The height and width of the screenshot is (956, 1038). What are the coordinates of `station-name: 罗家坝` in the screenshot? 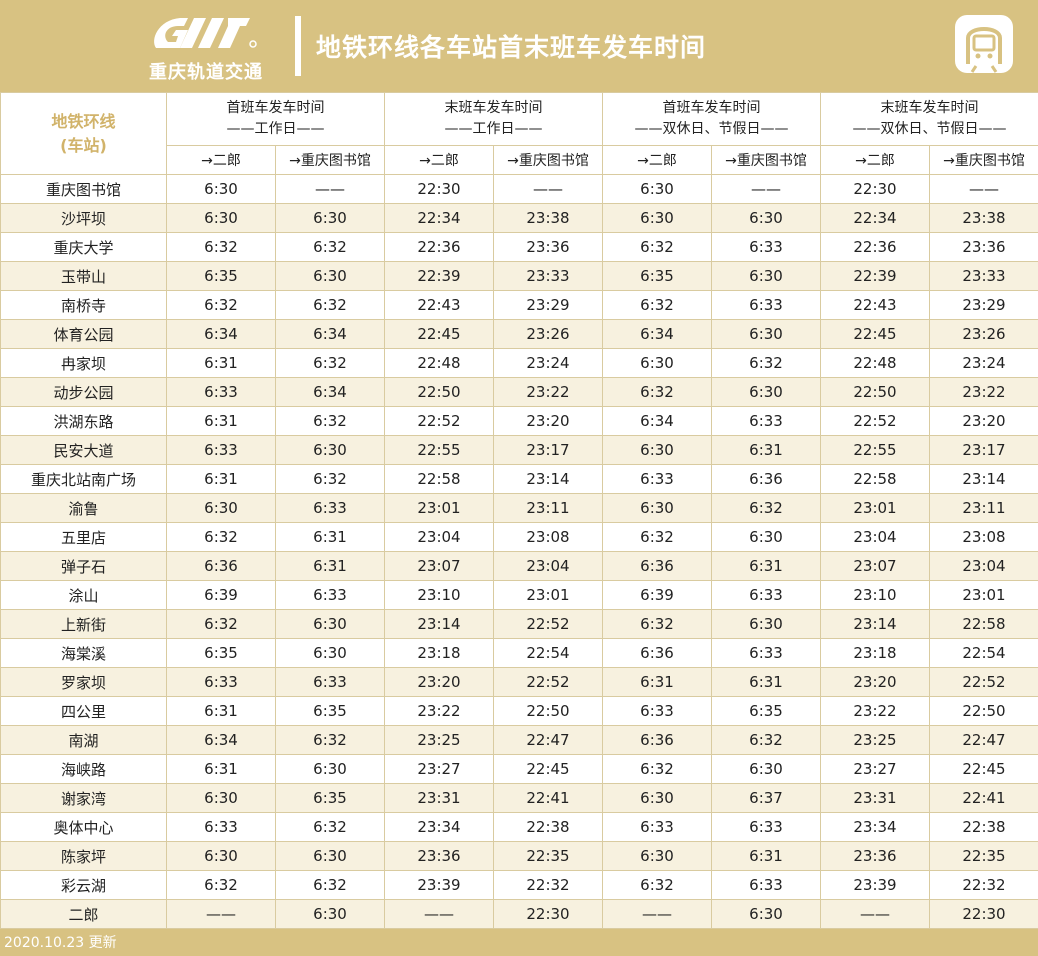 It's located at (83, 682).